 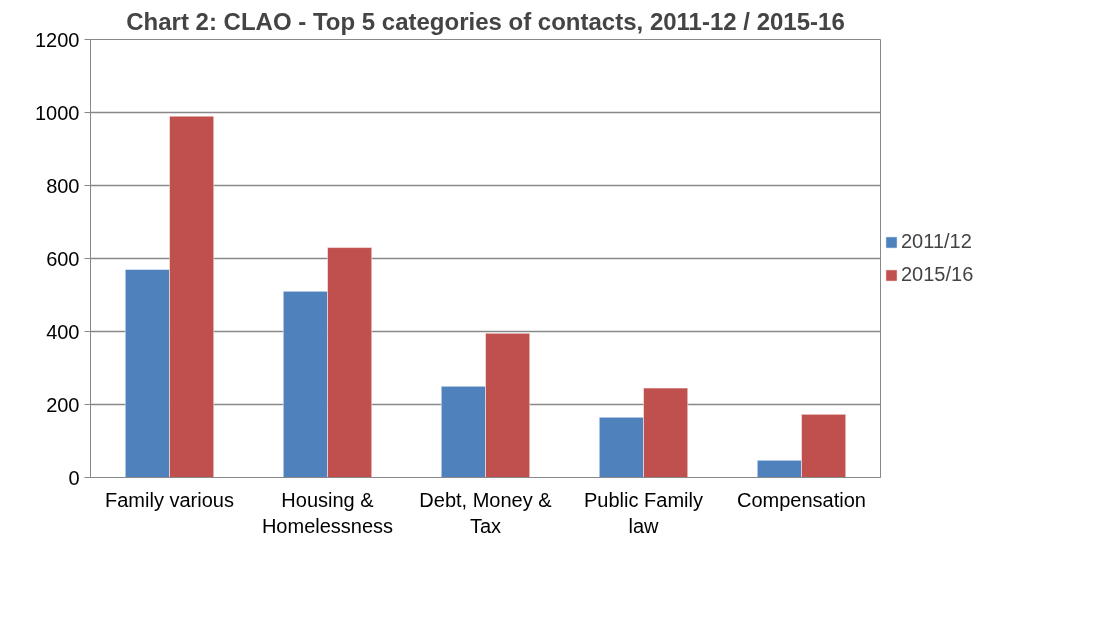 What do you see at coordinates (74, 477) in the screenshot?
I see `y-tick-label: 0` at bounding box center [74, 477].